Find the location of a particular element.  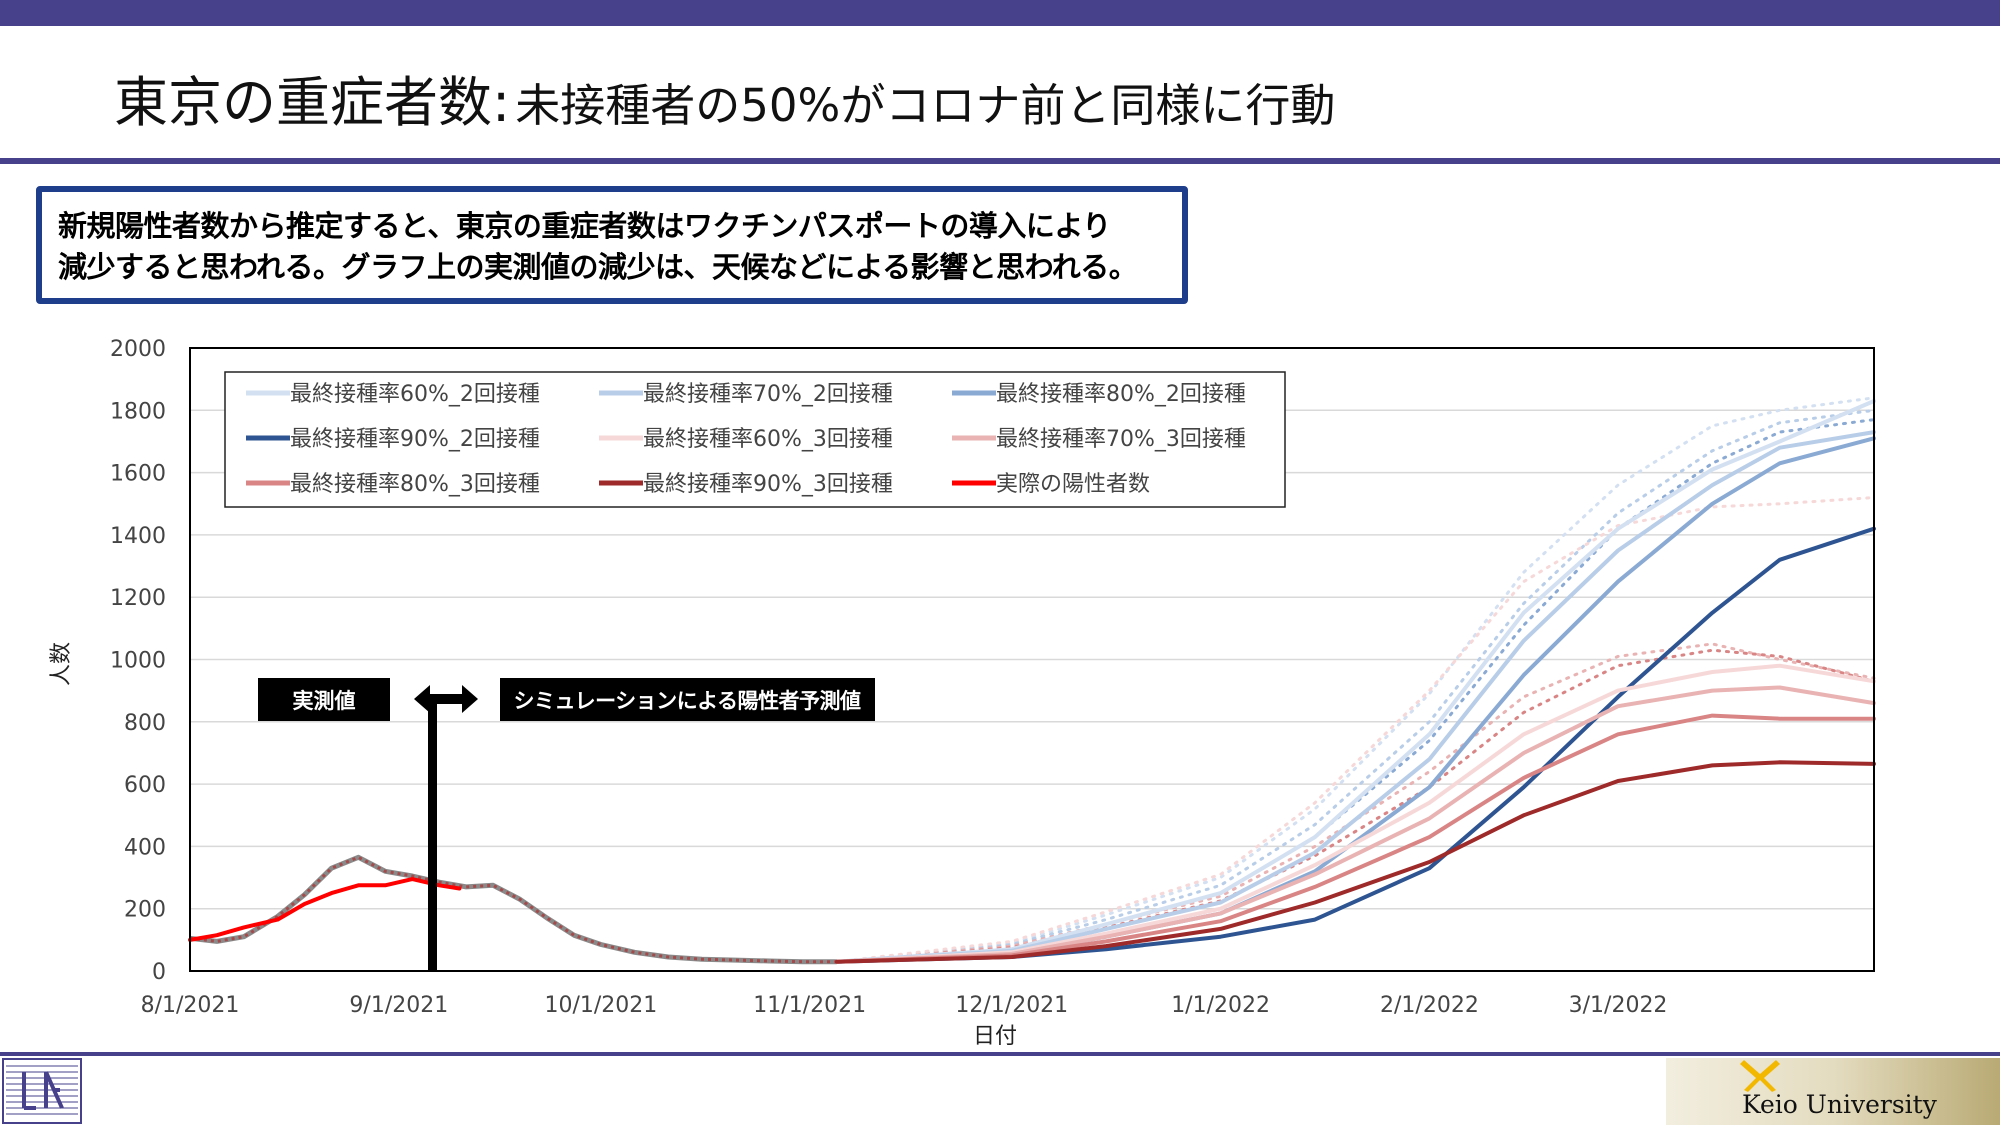

slide-title: 東京の重症者数: 未接種者の50%がコロナ前と同様に行動 is located at coordinates (724, 97).